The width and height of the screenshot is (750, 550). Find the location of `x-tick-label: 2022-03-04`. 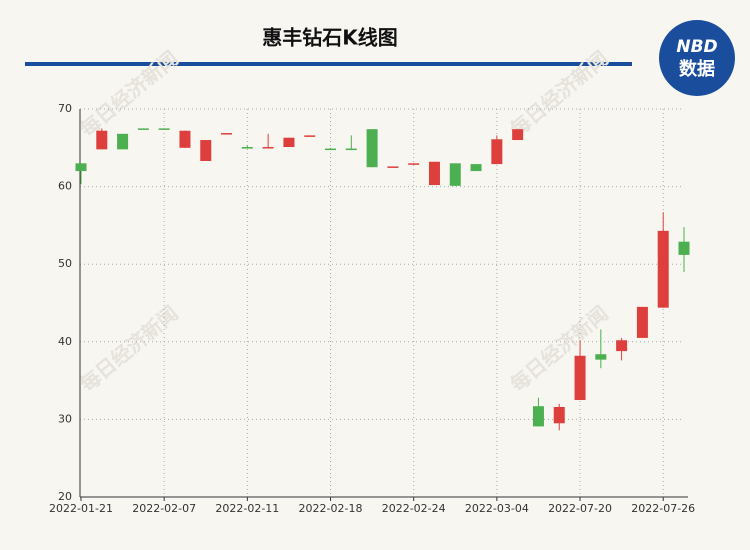

x-tick-label: 2022-03-04 is located at coordinates (497, 508).